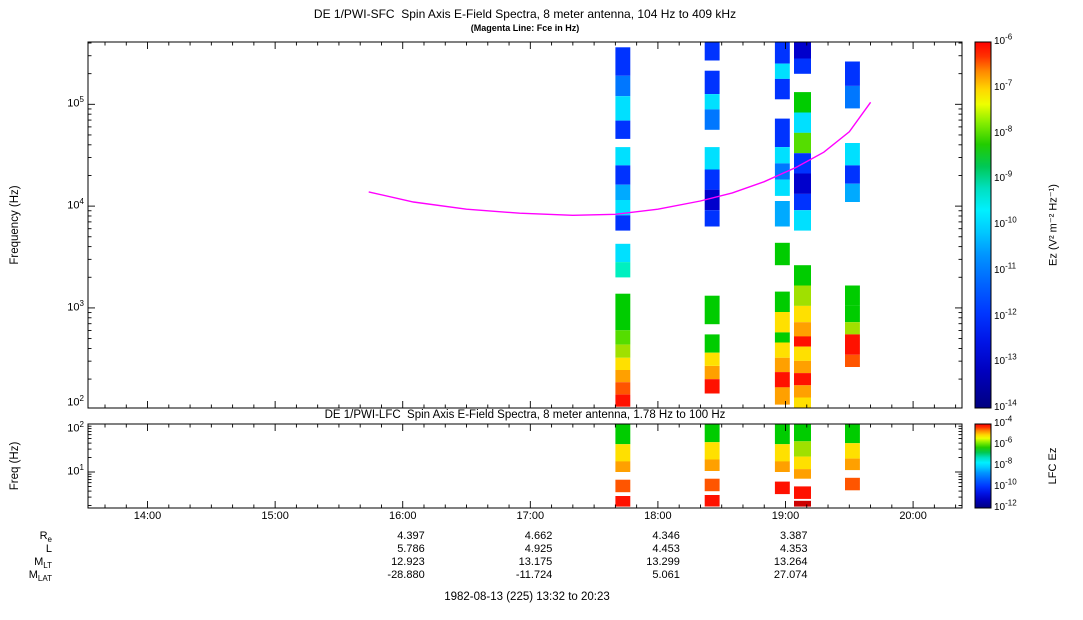 This screenshot has width=1083, height=620. I want to click on lfc-panel-frame, so click(525, 466).